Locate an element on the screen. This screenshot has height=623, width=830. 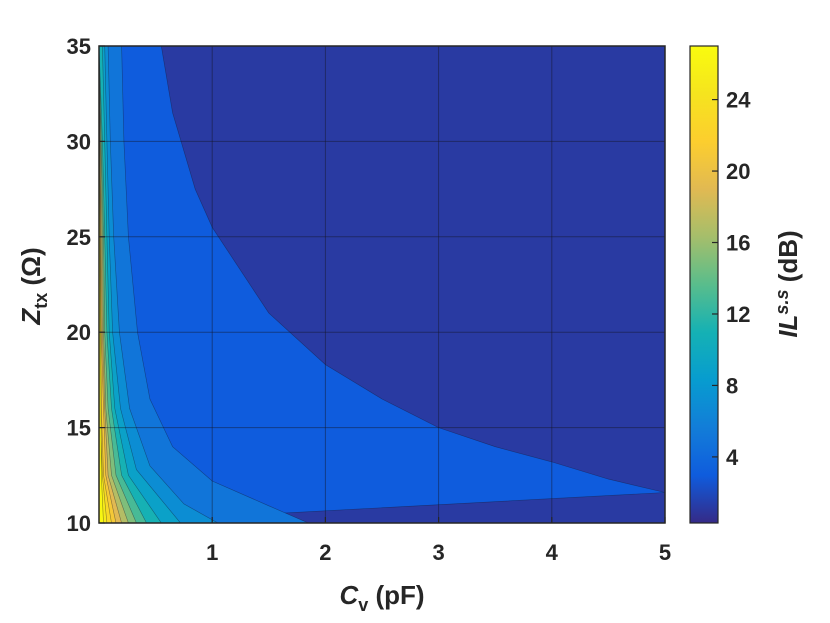
colorbar-label-unit: (dB) is located at coordinates (788, 259).